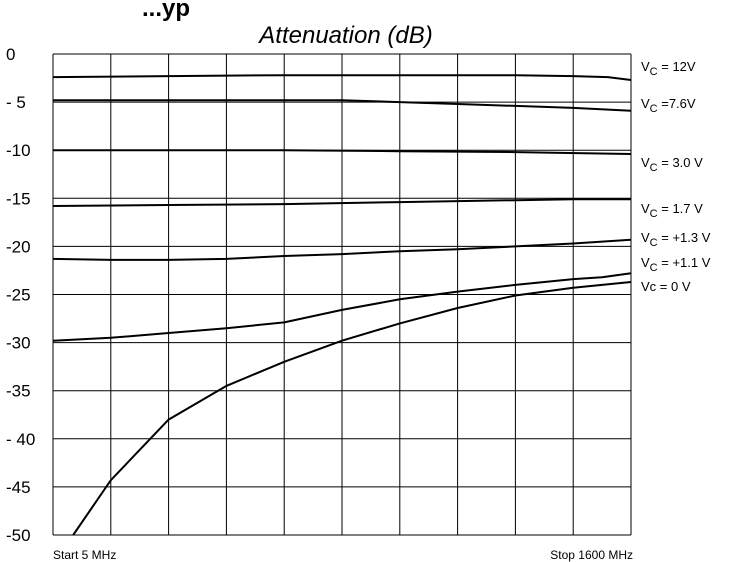  I want to click on x-start-label: Start 5 MHz, so click(84, 555).